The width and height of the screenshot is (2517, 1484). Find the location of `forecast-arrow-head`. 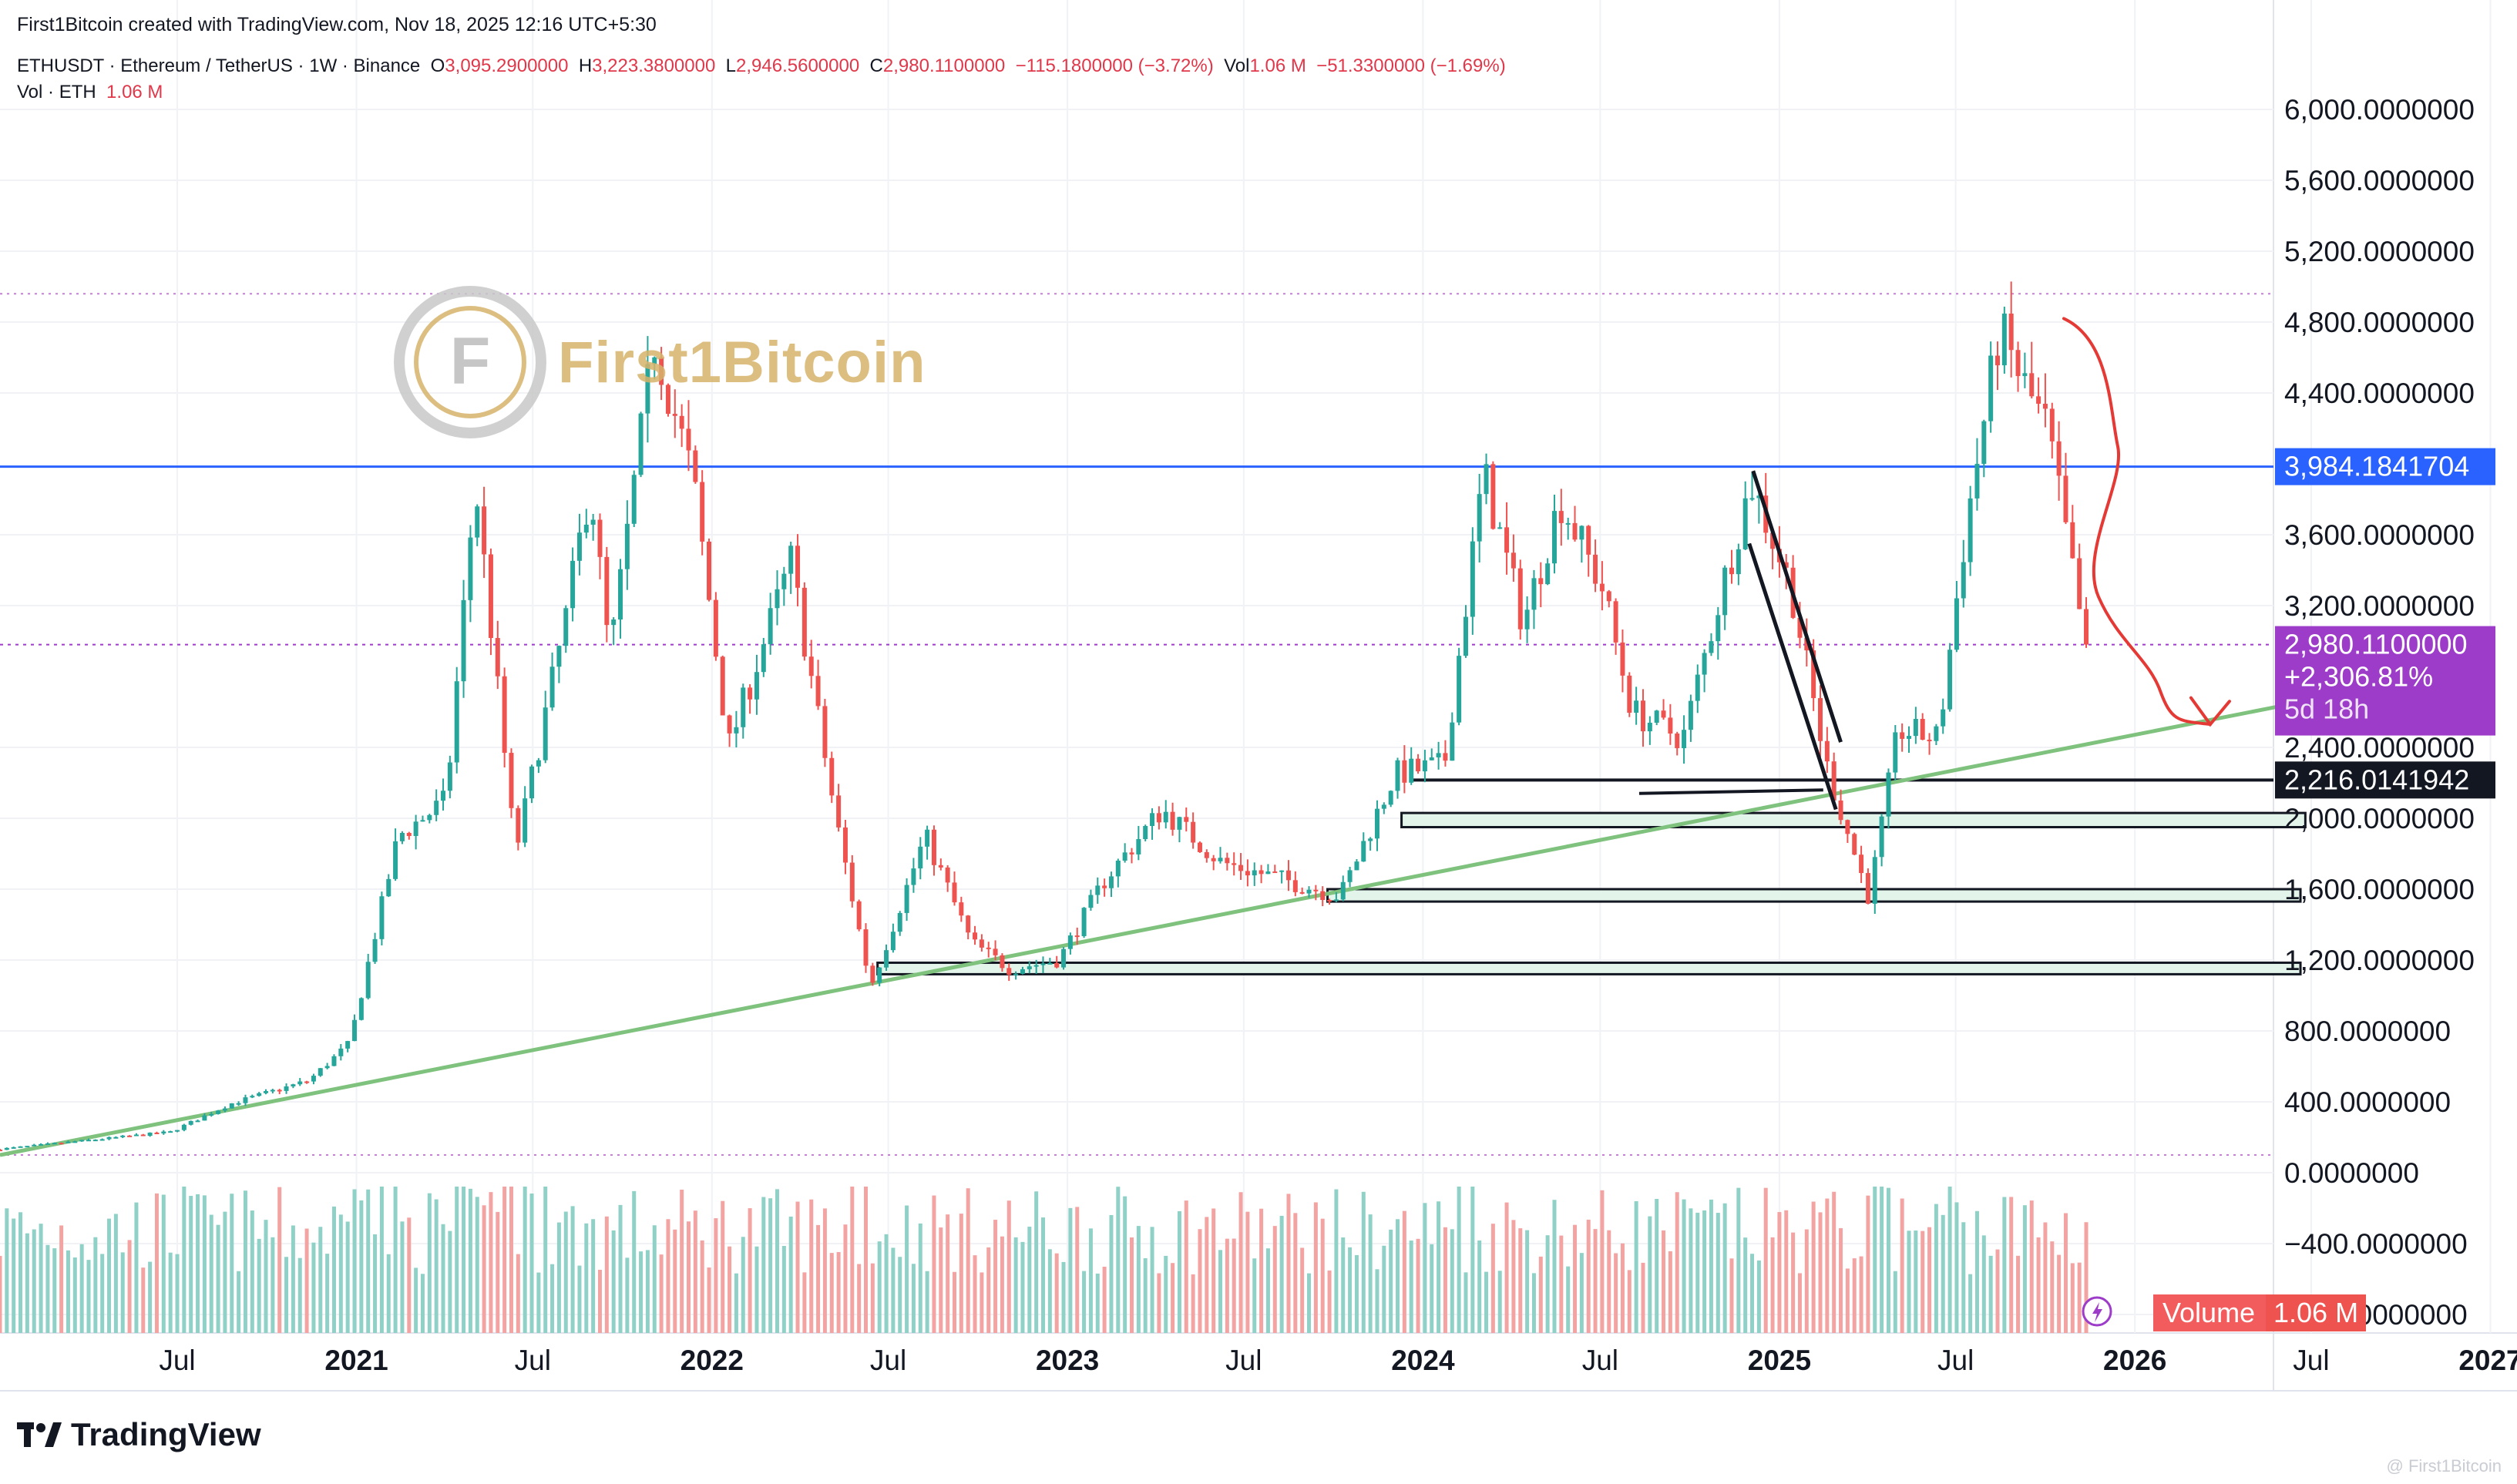

forecast-arrow-head is located at coordinates (2210, 711).